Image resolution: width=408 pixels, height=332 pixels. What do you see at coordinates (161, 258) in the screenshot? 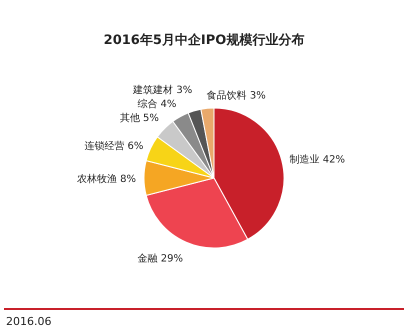
I see `slice-label: 金融 29%` at bounding box center [161, 258].